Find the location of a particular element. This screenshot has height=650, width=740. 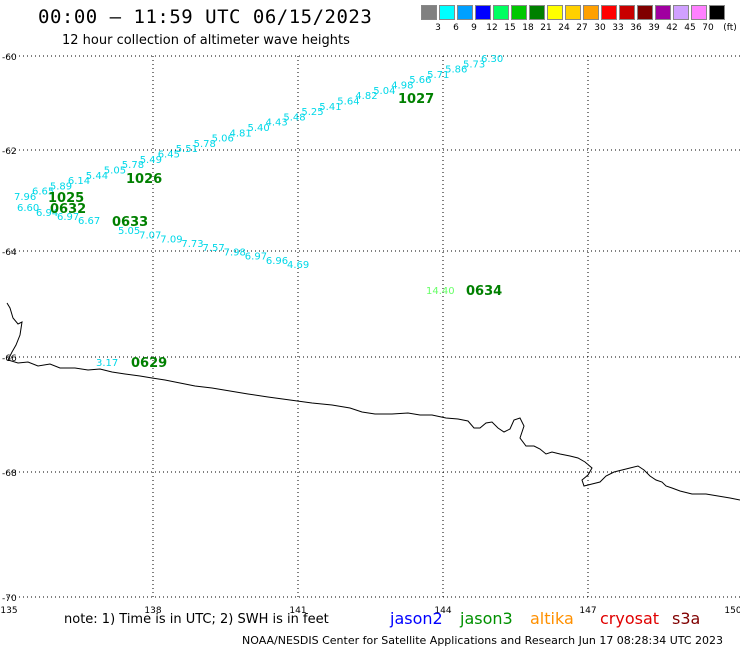

mission-name: jason2 is located at coordinates (416, 618).